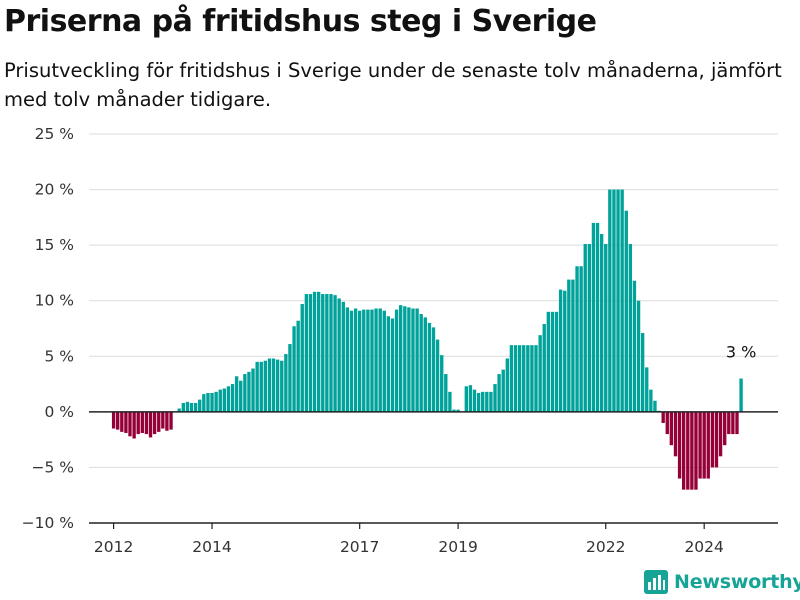  What do you see at coordinates (656, 582) in the screenshot?
I see `bar-chart-icon` at bounding box center [656, 582].